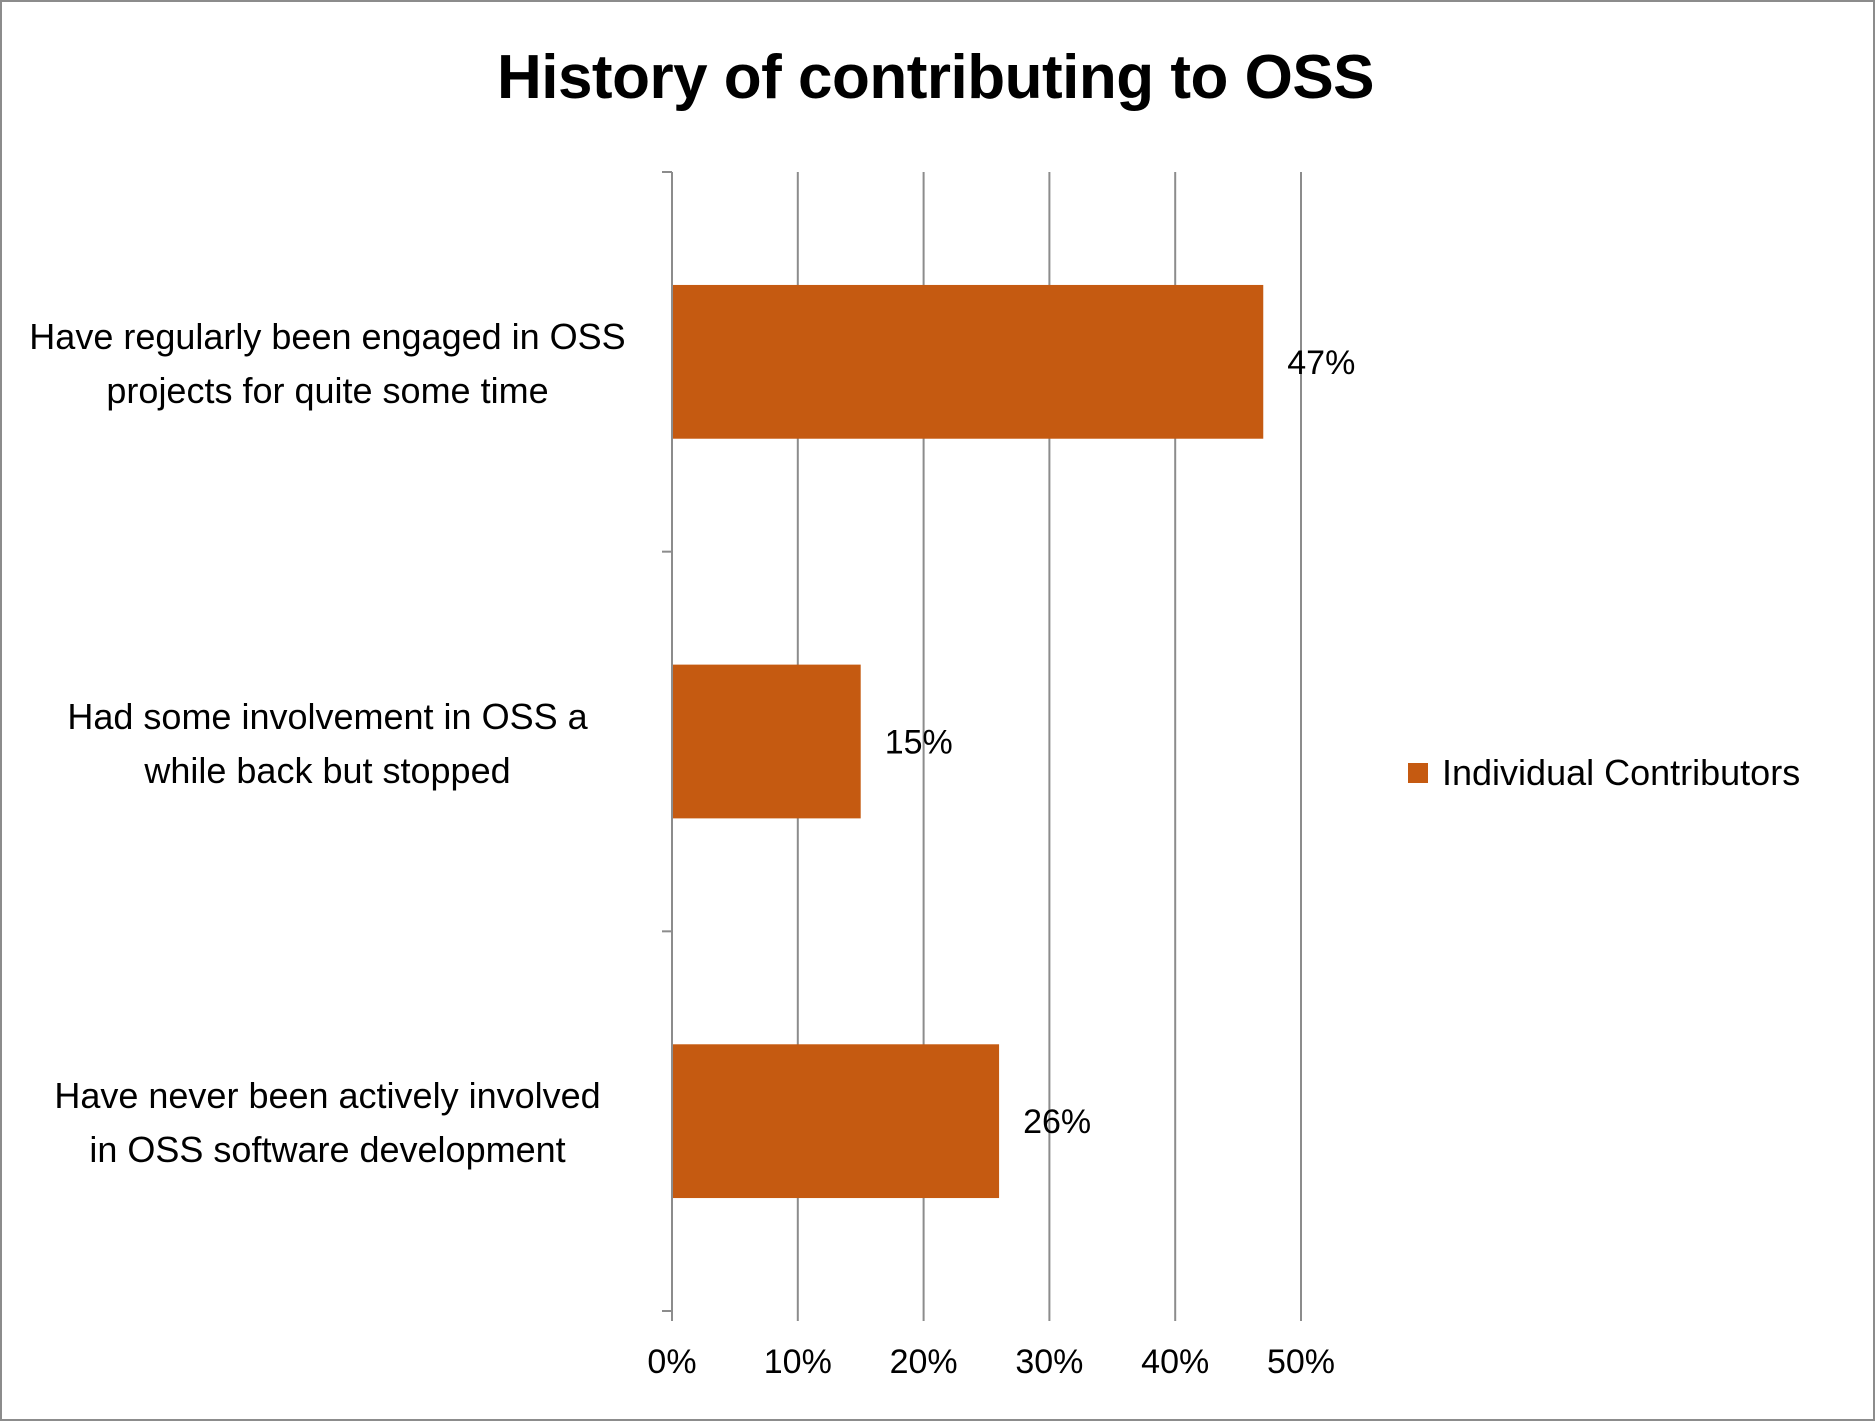 This screenshot has width=1875, height=1421. What do you see at coordinates (671, 1362) in the screenshot?
I see `x-tick-label: 0%` at bounding box center [671, 1362].